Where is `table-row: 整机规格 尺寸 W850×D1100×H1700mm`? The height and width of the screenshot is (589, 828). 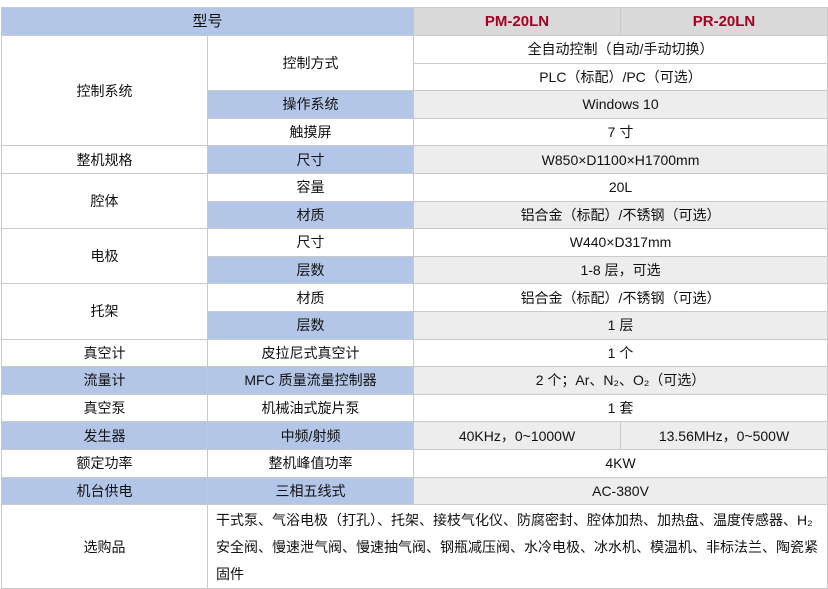
table-row: 整机规格 尺寸 W850×D1100×H1700mm is located at coordinates (414, 159).